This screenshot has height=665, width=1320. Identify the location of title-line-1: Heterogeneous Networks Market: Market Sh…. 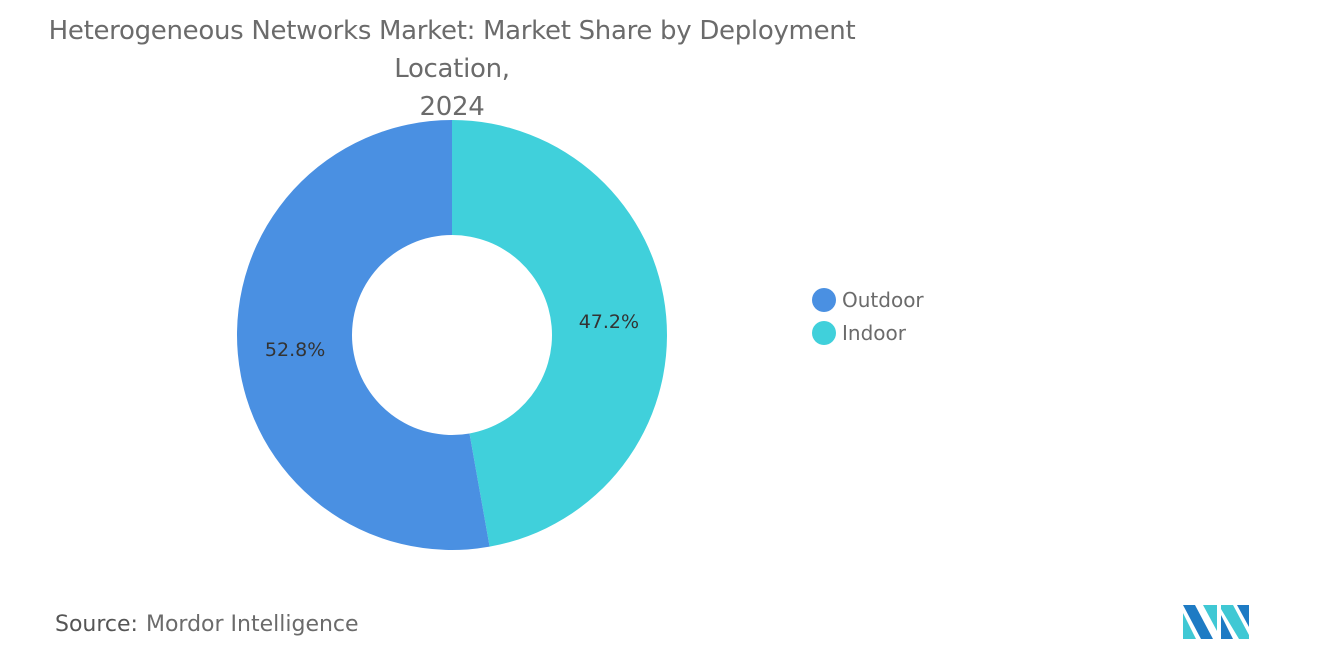
(452, 50).